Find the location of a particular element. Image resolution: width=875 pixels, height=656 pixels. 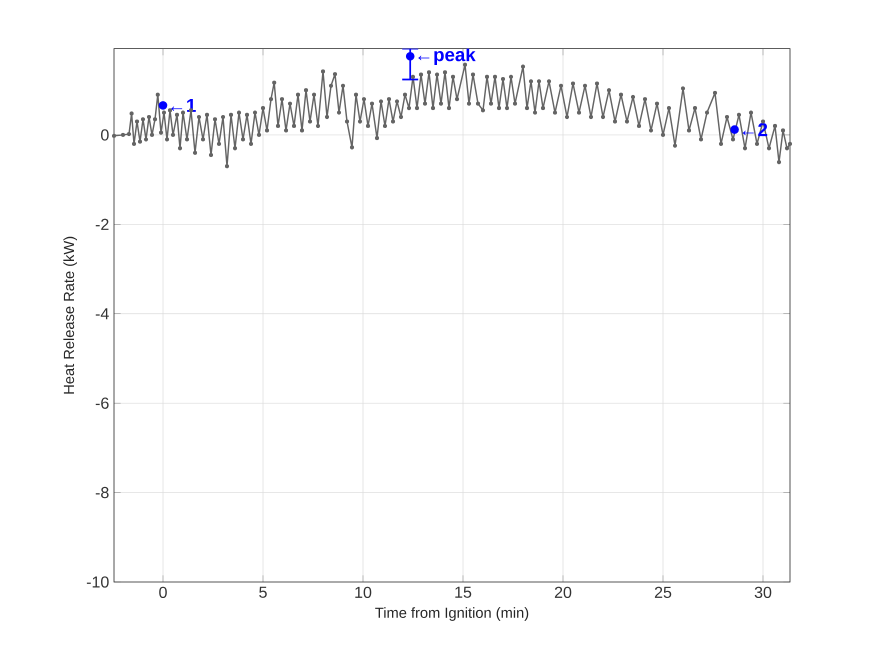

y-tick-label: -8 is located at coordinates (102, 492).